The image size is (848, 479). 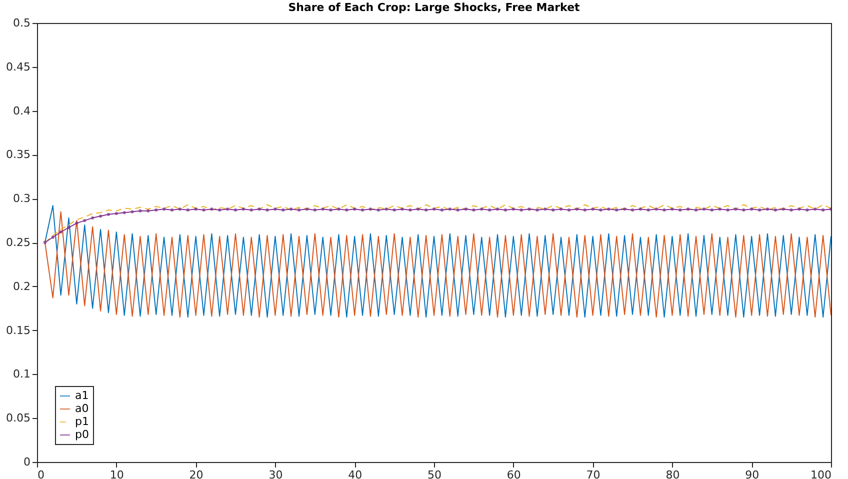 What do you see at coordinates (435, 473) in the screenshot?
I see `x-tick-label: 50` at bounding box center [435, 473].